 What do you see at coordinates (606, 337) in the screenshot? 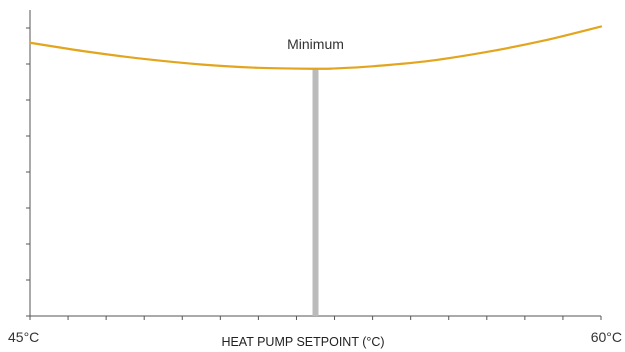
I see `x-tick-label-max: 60°C` at bounding box center [606, 337].